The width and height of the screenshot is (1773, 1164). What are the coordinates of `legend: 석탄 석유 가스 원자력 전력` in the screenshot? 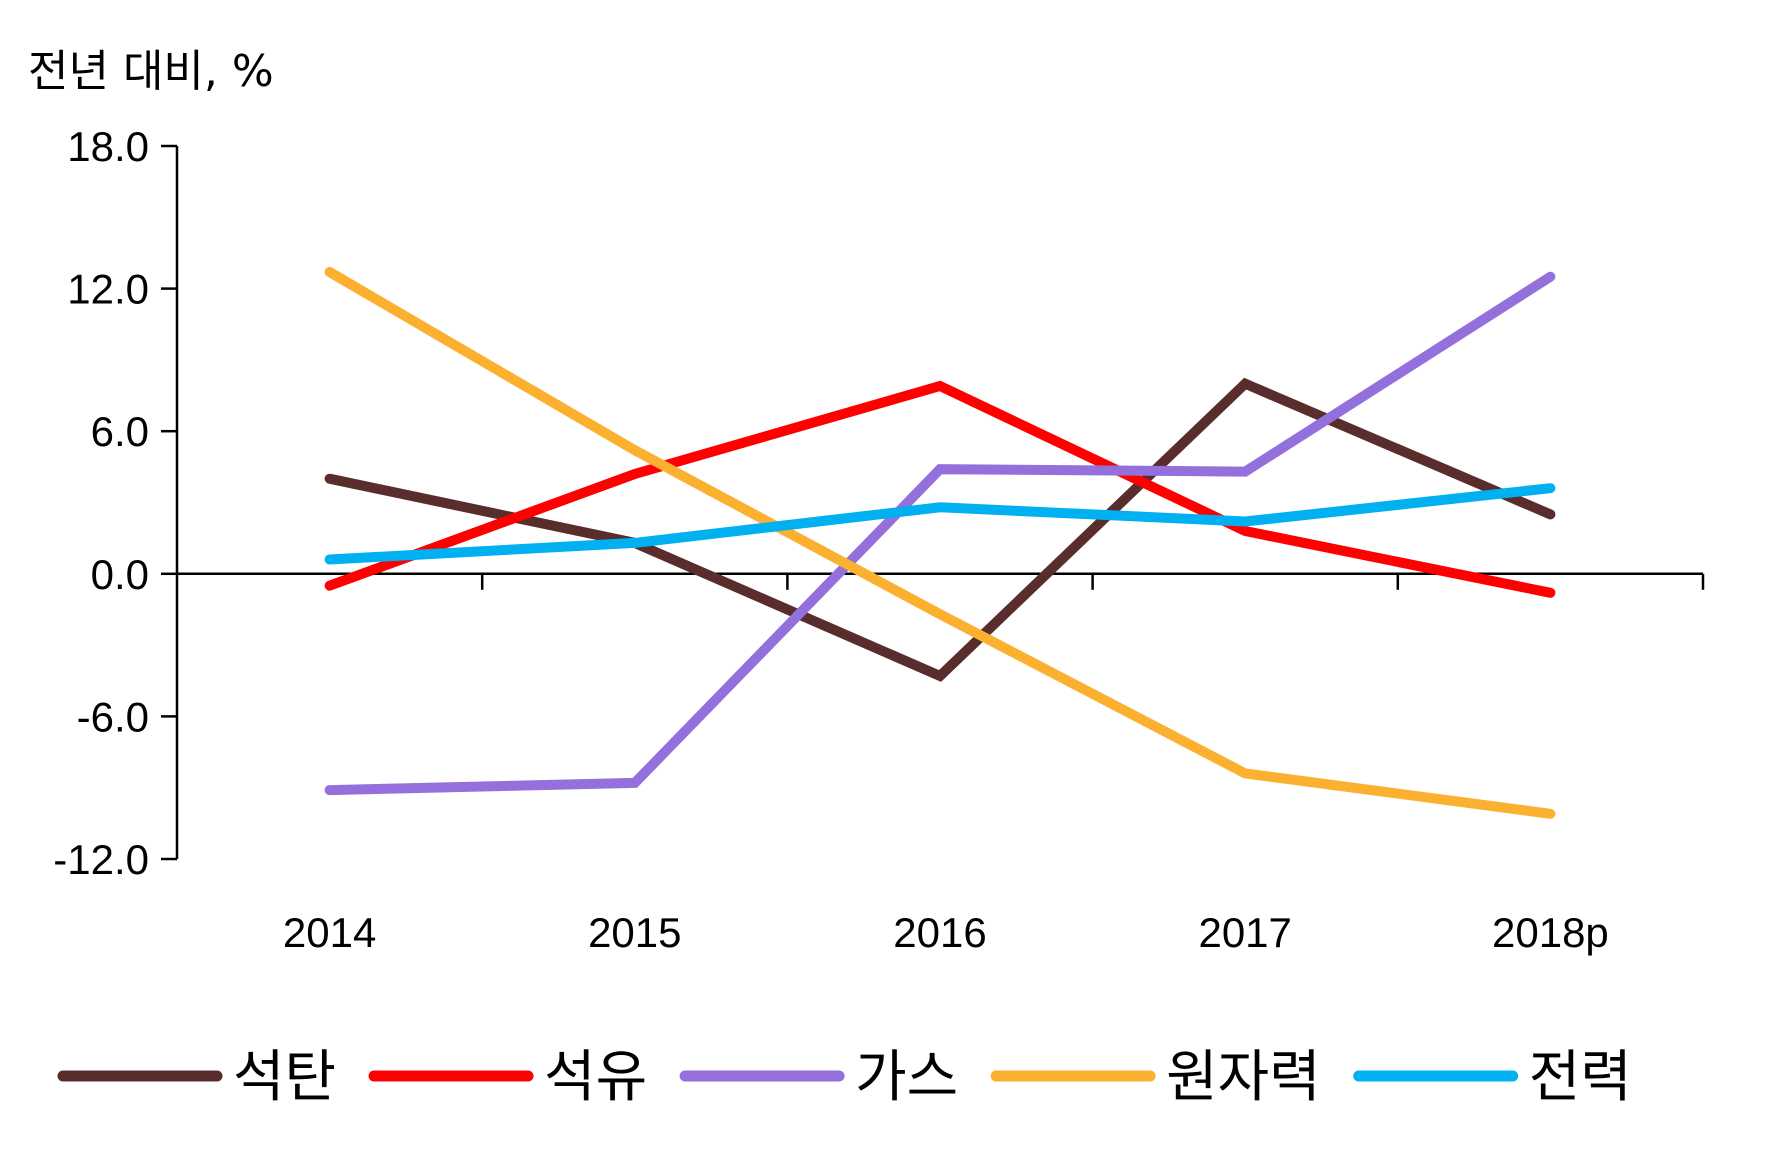 It's located at (844, 1077).